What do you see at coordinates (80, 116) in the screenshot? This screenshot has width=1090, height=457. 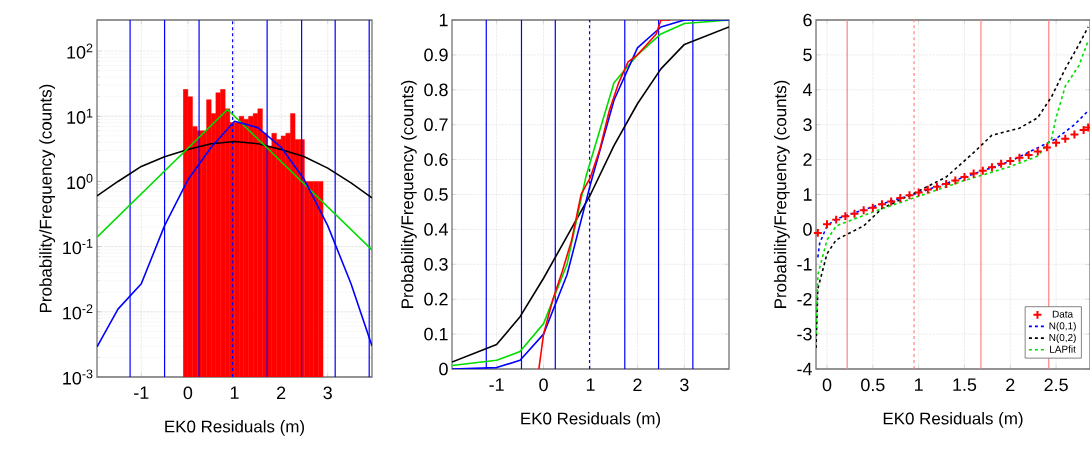 I see `y-tick-label: 10$^{1}$` at bounding box center [80, 116].